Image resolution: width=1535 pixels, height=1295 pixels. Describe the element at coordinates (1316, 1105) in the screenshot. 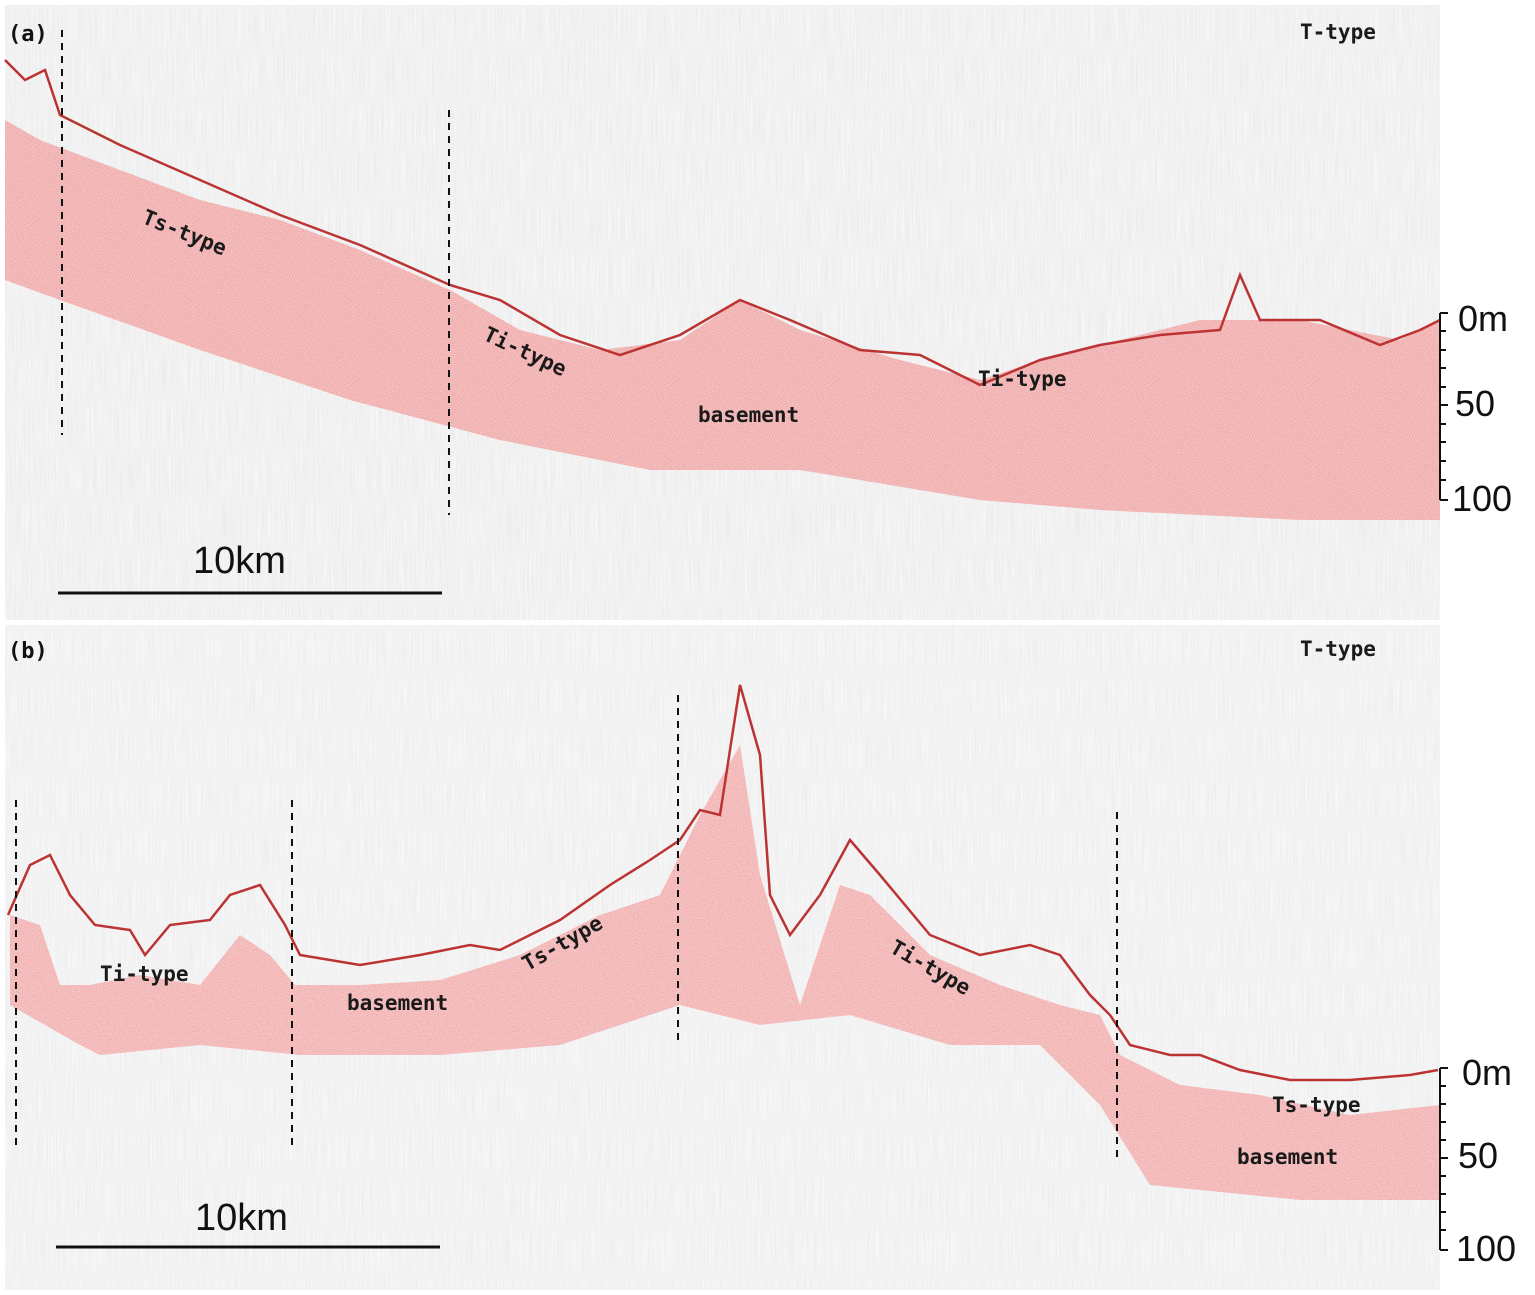

I see `facies-label: Ts-type` at that location.